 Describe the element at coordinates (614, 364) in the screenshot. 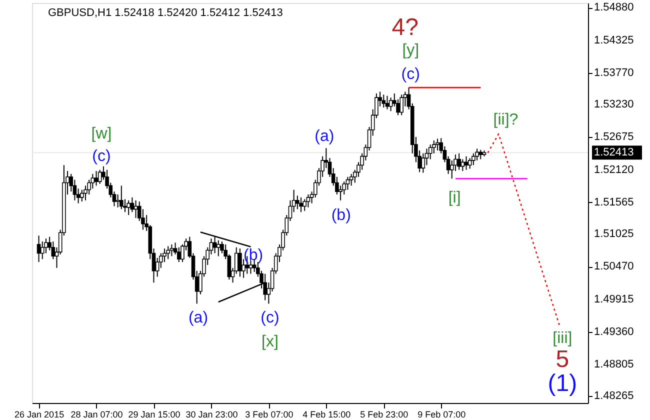

I see `y-tick-label: 1.48805` at that location.